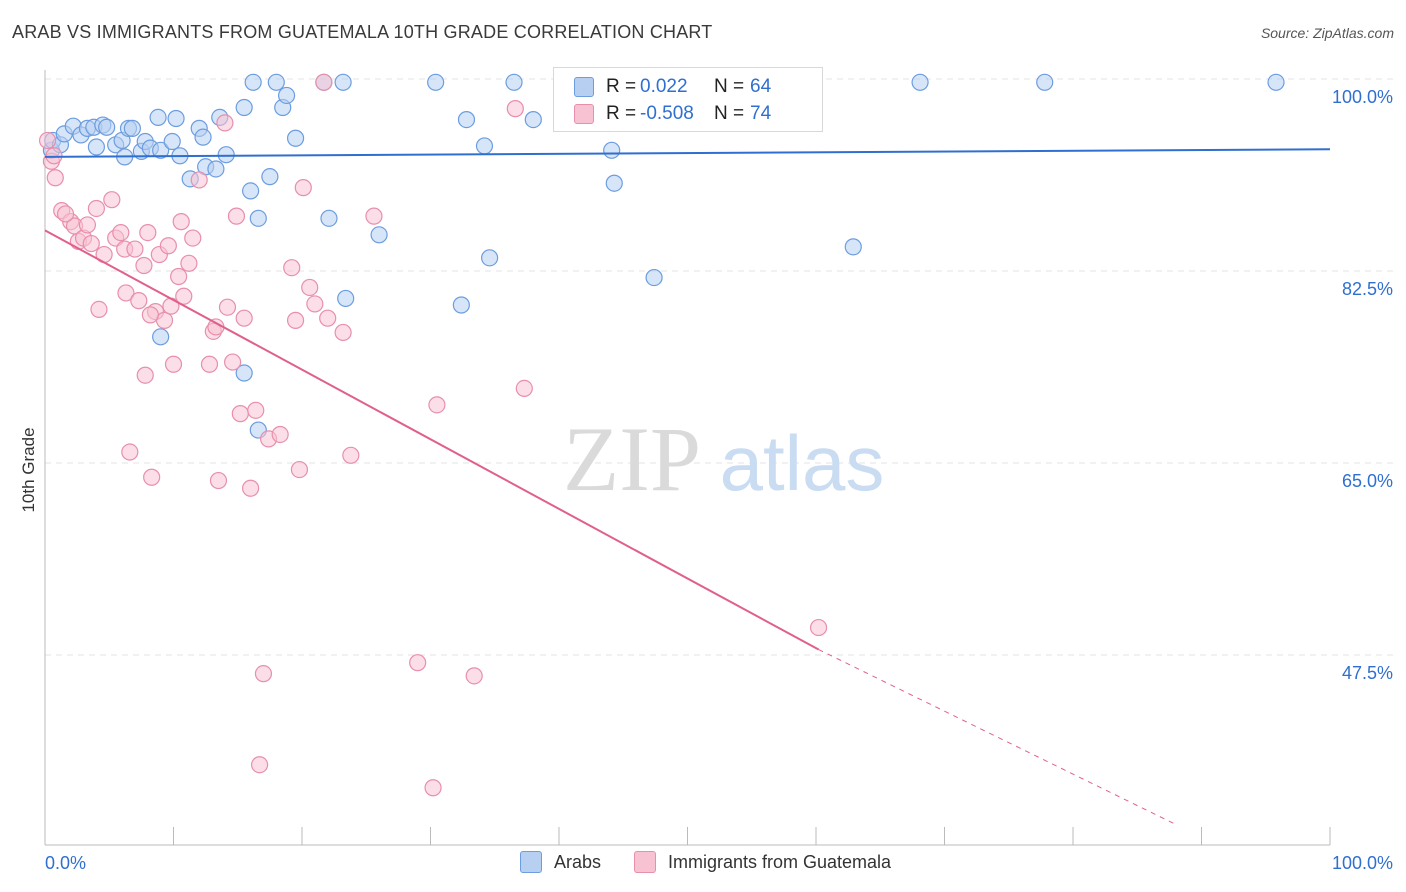  What do you see at coordinates (1327, 33) in the screenshot?
I see `source-label: Source: ZipAtlas.com` at bounding box center [1327, 33].